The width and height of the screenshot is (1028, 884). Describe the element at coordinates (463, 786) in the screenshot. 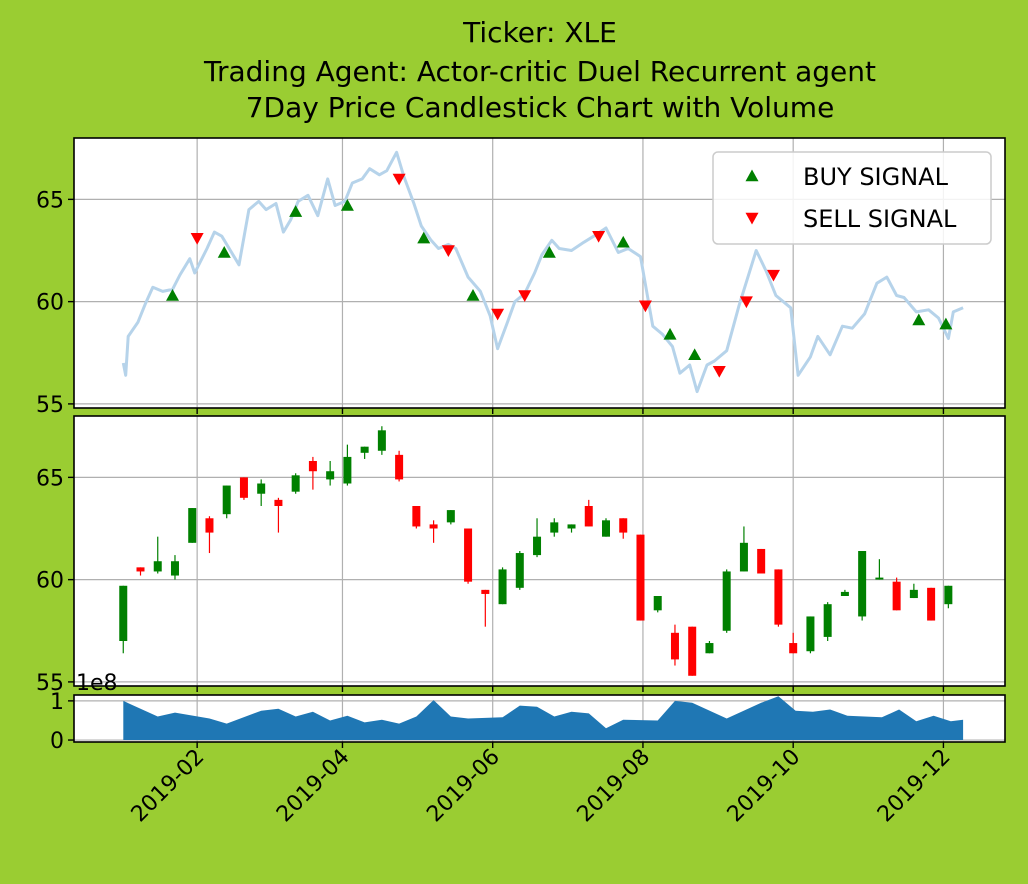

I see `x-tick-label: 2019-06` at that location.